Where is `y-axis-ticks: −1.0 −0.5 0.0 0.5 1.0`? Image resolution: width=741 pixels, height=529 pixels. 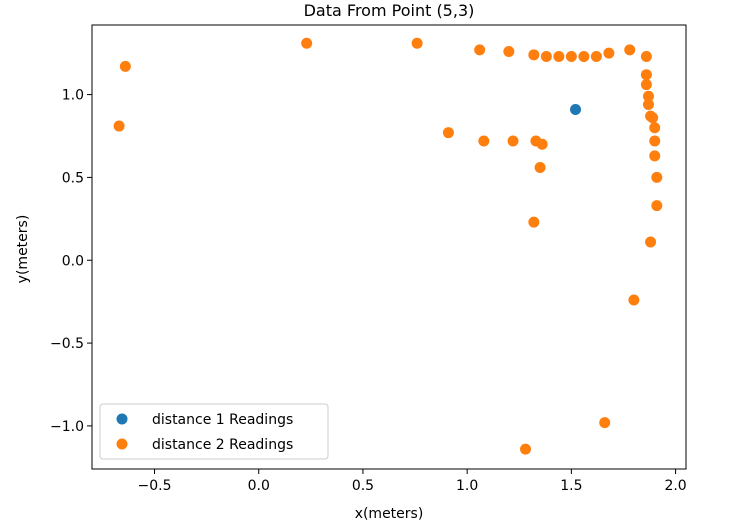 y-axis-ticks: −1.0 −0.5 0.0 0.5 1.0 is located at coordinates (71, 261).